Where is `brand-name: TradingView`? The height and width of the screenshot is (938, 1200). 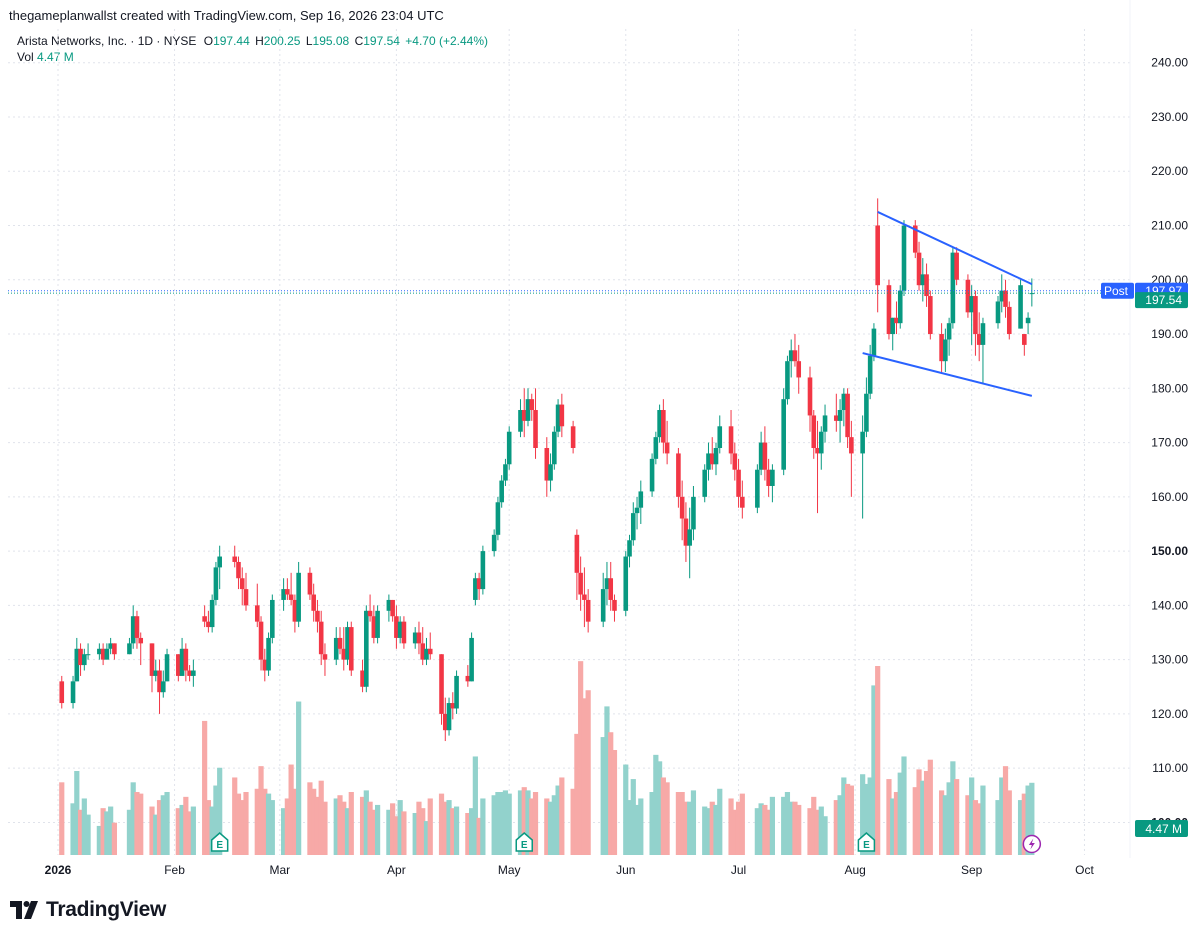
brand-name: TradingView is located at coordinates (106, 909).